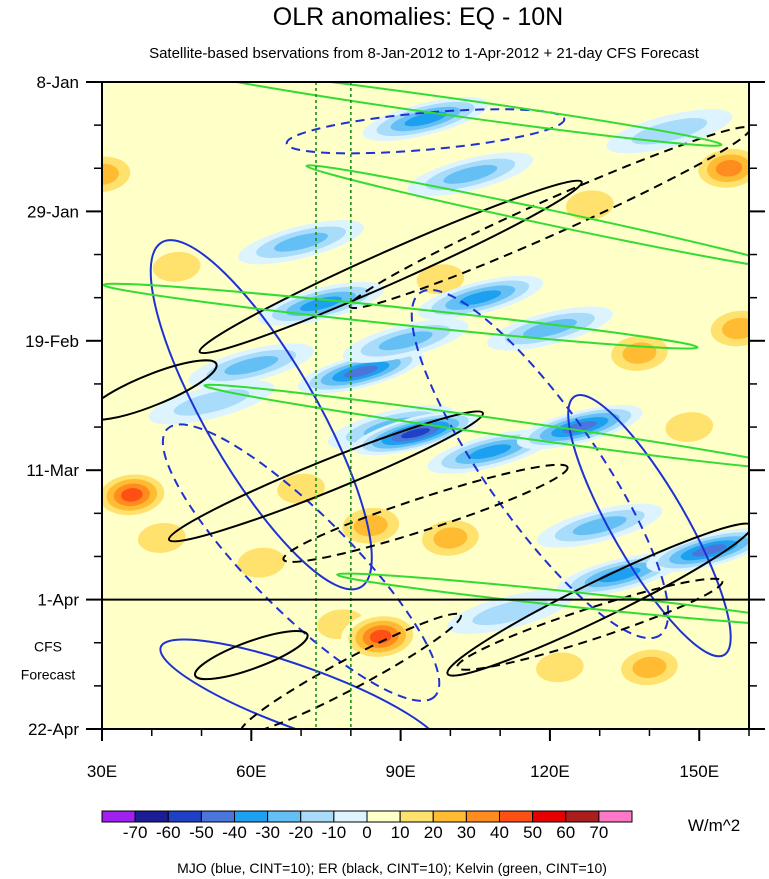 The height and width of the screenshot is (879, 769). I want to click on x-tick-label: 30E, so click(102, 771).